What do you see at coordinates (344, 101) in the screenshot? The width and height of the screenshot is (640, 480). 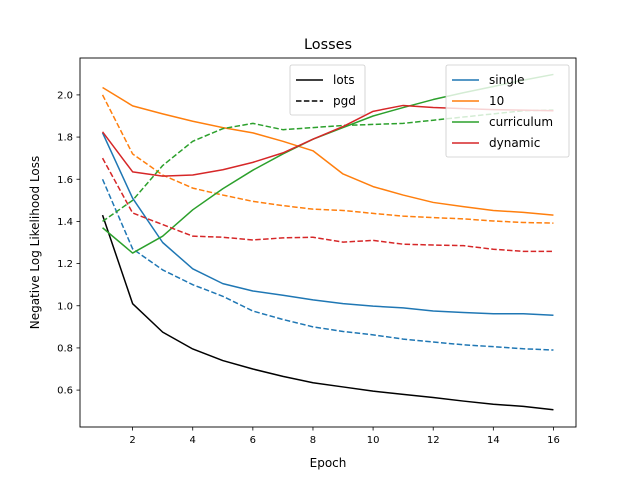 I see `legend-label-pgd: pgd` at bounding box center [344, 101].